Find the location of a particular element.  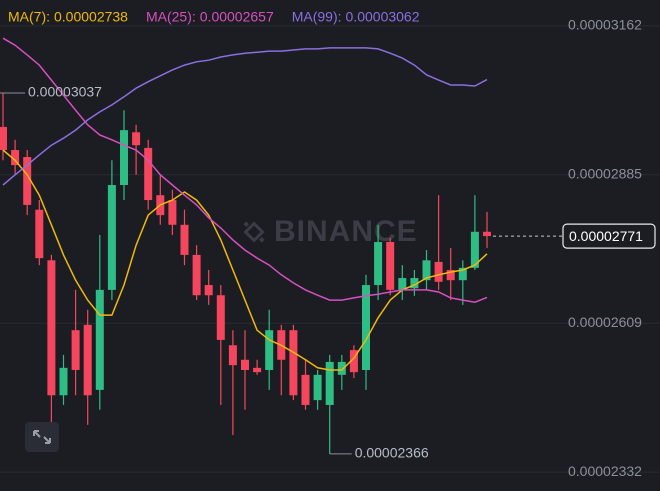

logo-square is located at coordinates (254, 232).